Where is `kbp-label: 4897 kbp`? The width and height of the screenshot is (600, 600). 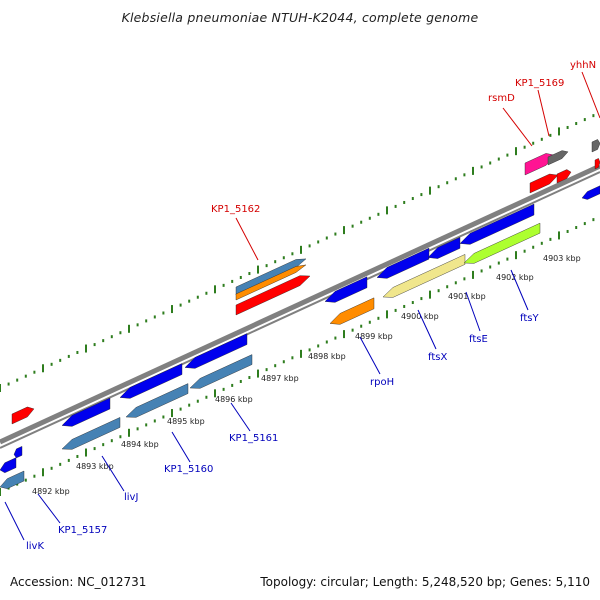 kbp-label: 4897 kbp is located at coordinates (280, 378).